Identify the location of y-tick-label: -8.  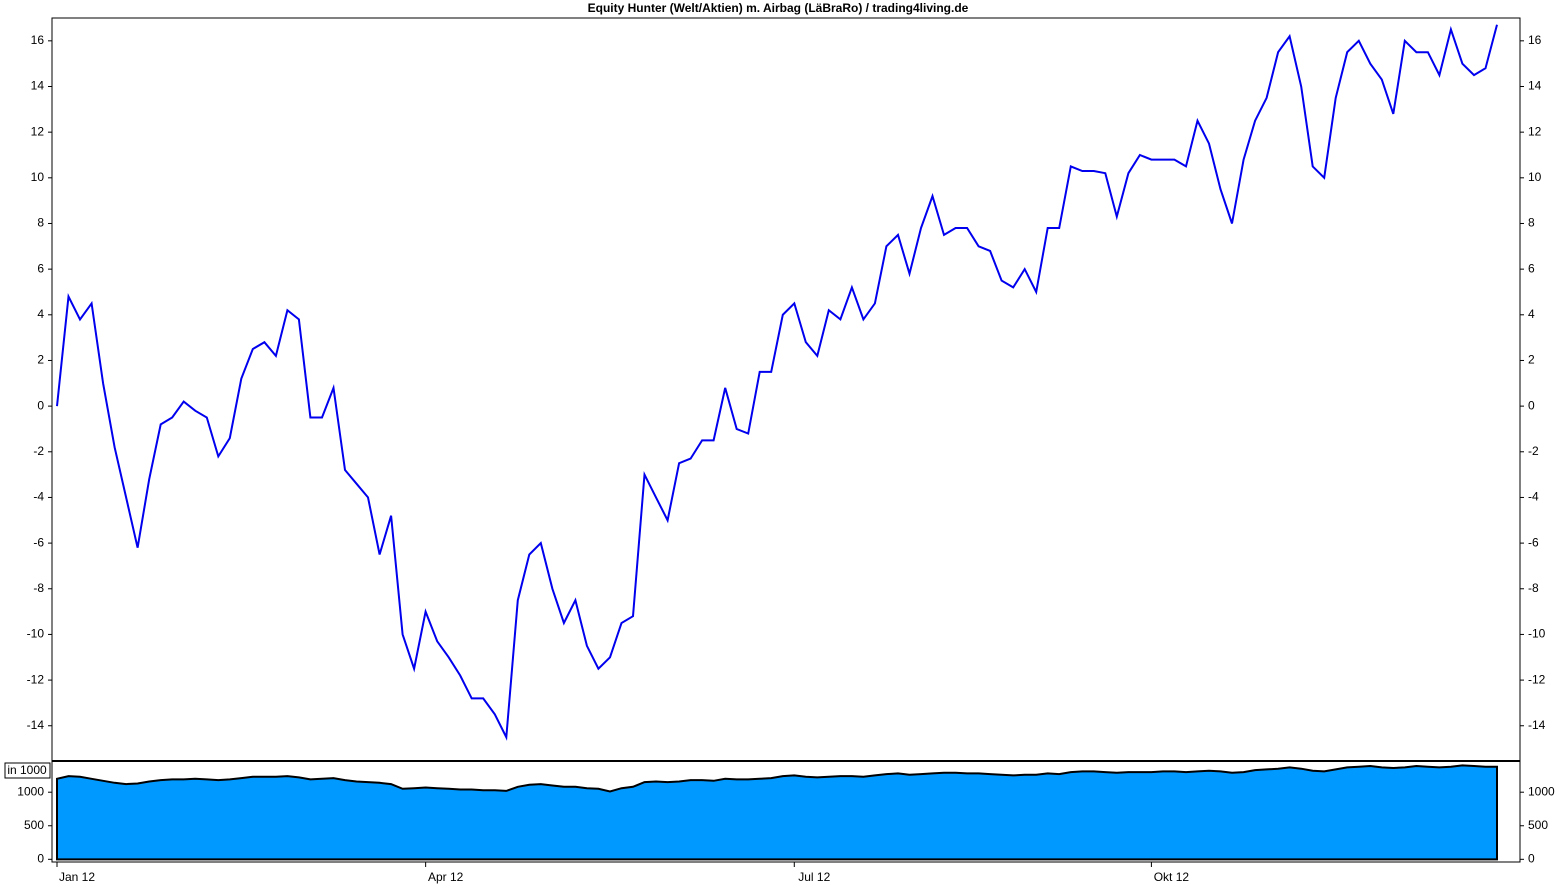
(38, 588).